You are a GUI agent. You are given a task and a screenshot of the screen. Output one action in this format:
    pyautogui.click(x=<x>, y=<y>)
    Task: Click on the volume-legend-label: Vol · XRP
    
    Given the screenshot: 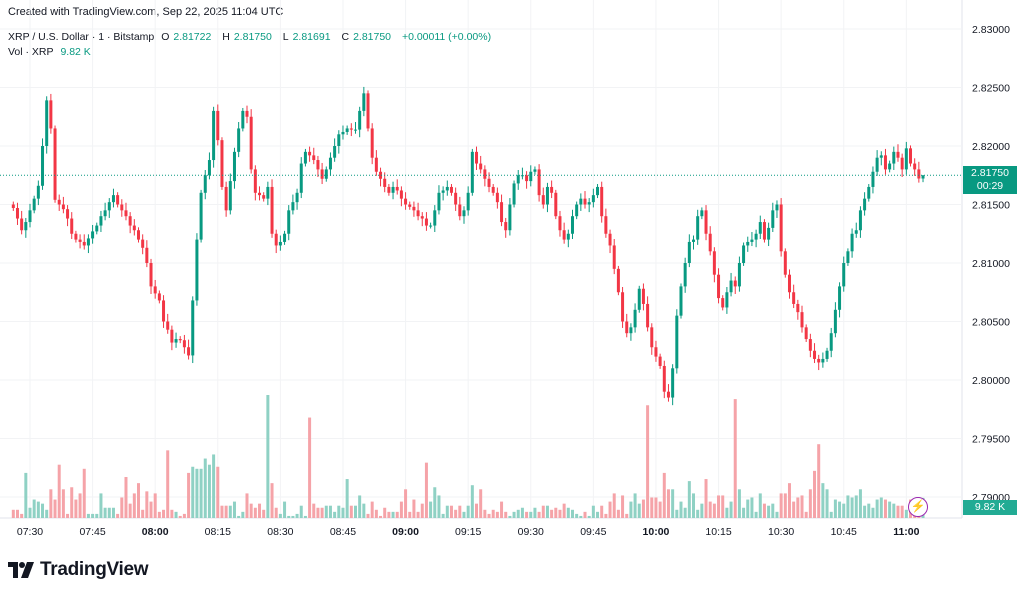 What is the action you would take?
    pyautogui.click(x=31, y=52)
    